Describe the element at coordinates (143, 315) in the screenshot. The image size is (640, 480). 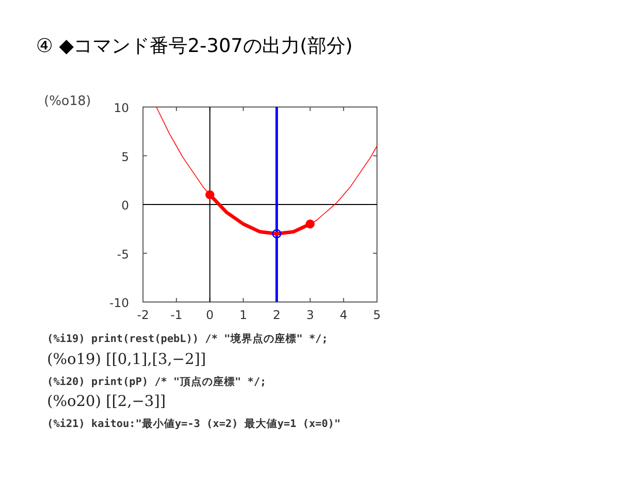
I see `x-tick-label: -2` at that location.